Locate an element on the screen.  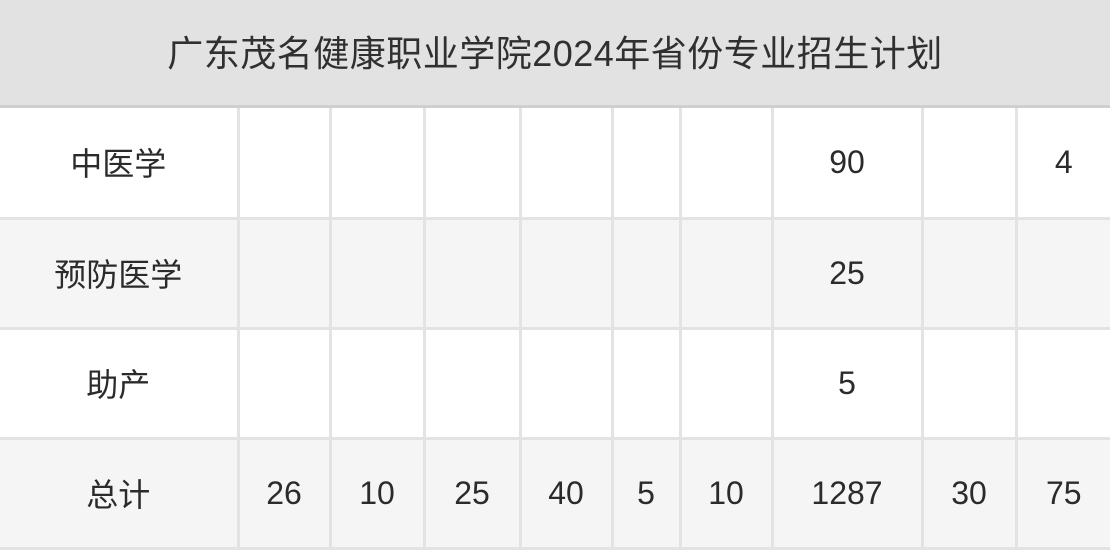
totals-cell: 30 is located at coordinates (970, 494).